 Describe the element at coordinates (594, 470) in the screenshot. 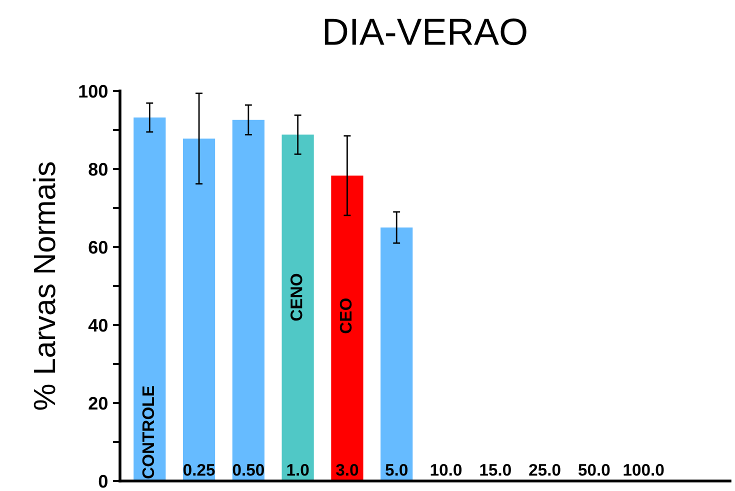

I see `x-tick-label: 50.0` at that location.